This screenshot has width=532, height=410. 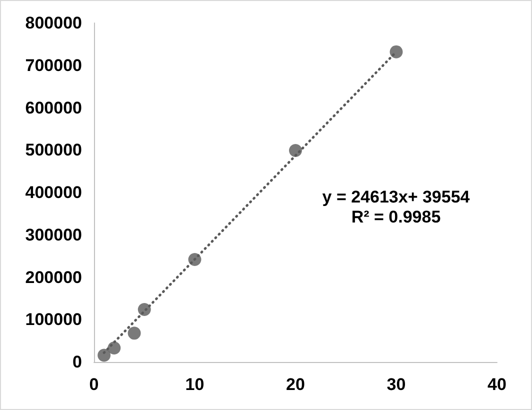 I want to click on y-tick-label: 600000, so click(x=53, y=108).